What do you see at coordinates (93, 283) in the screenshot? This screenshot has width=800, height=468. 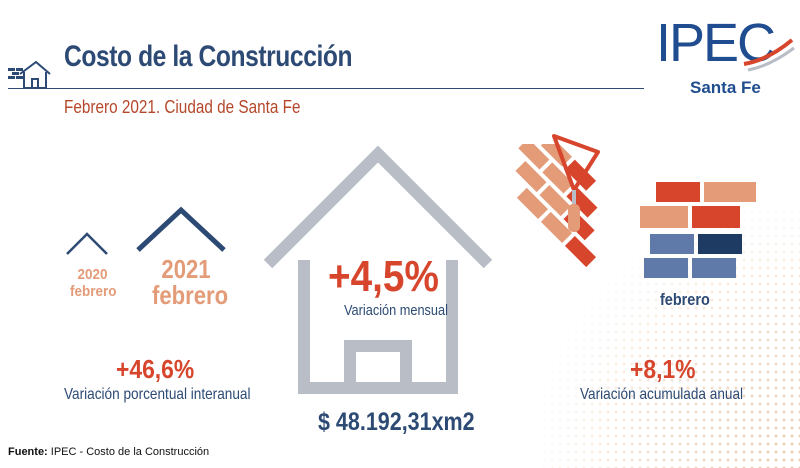 I see `period-2020: 2020 febrero` at bounding box center [93, 283].